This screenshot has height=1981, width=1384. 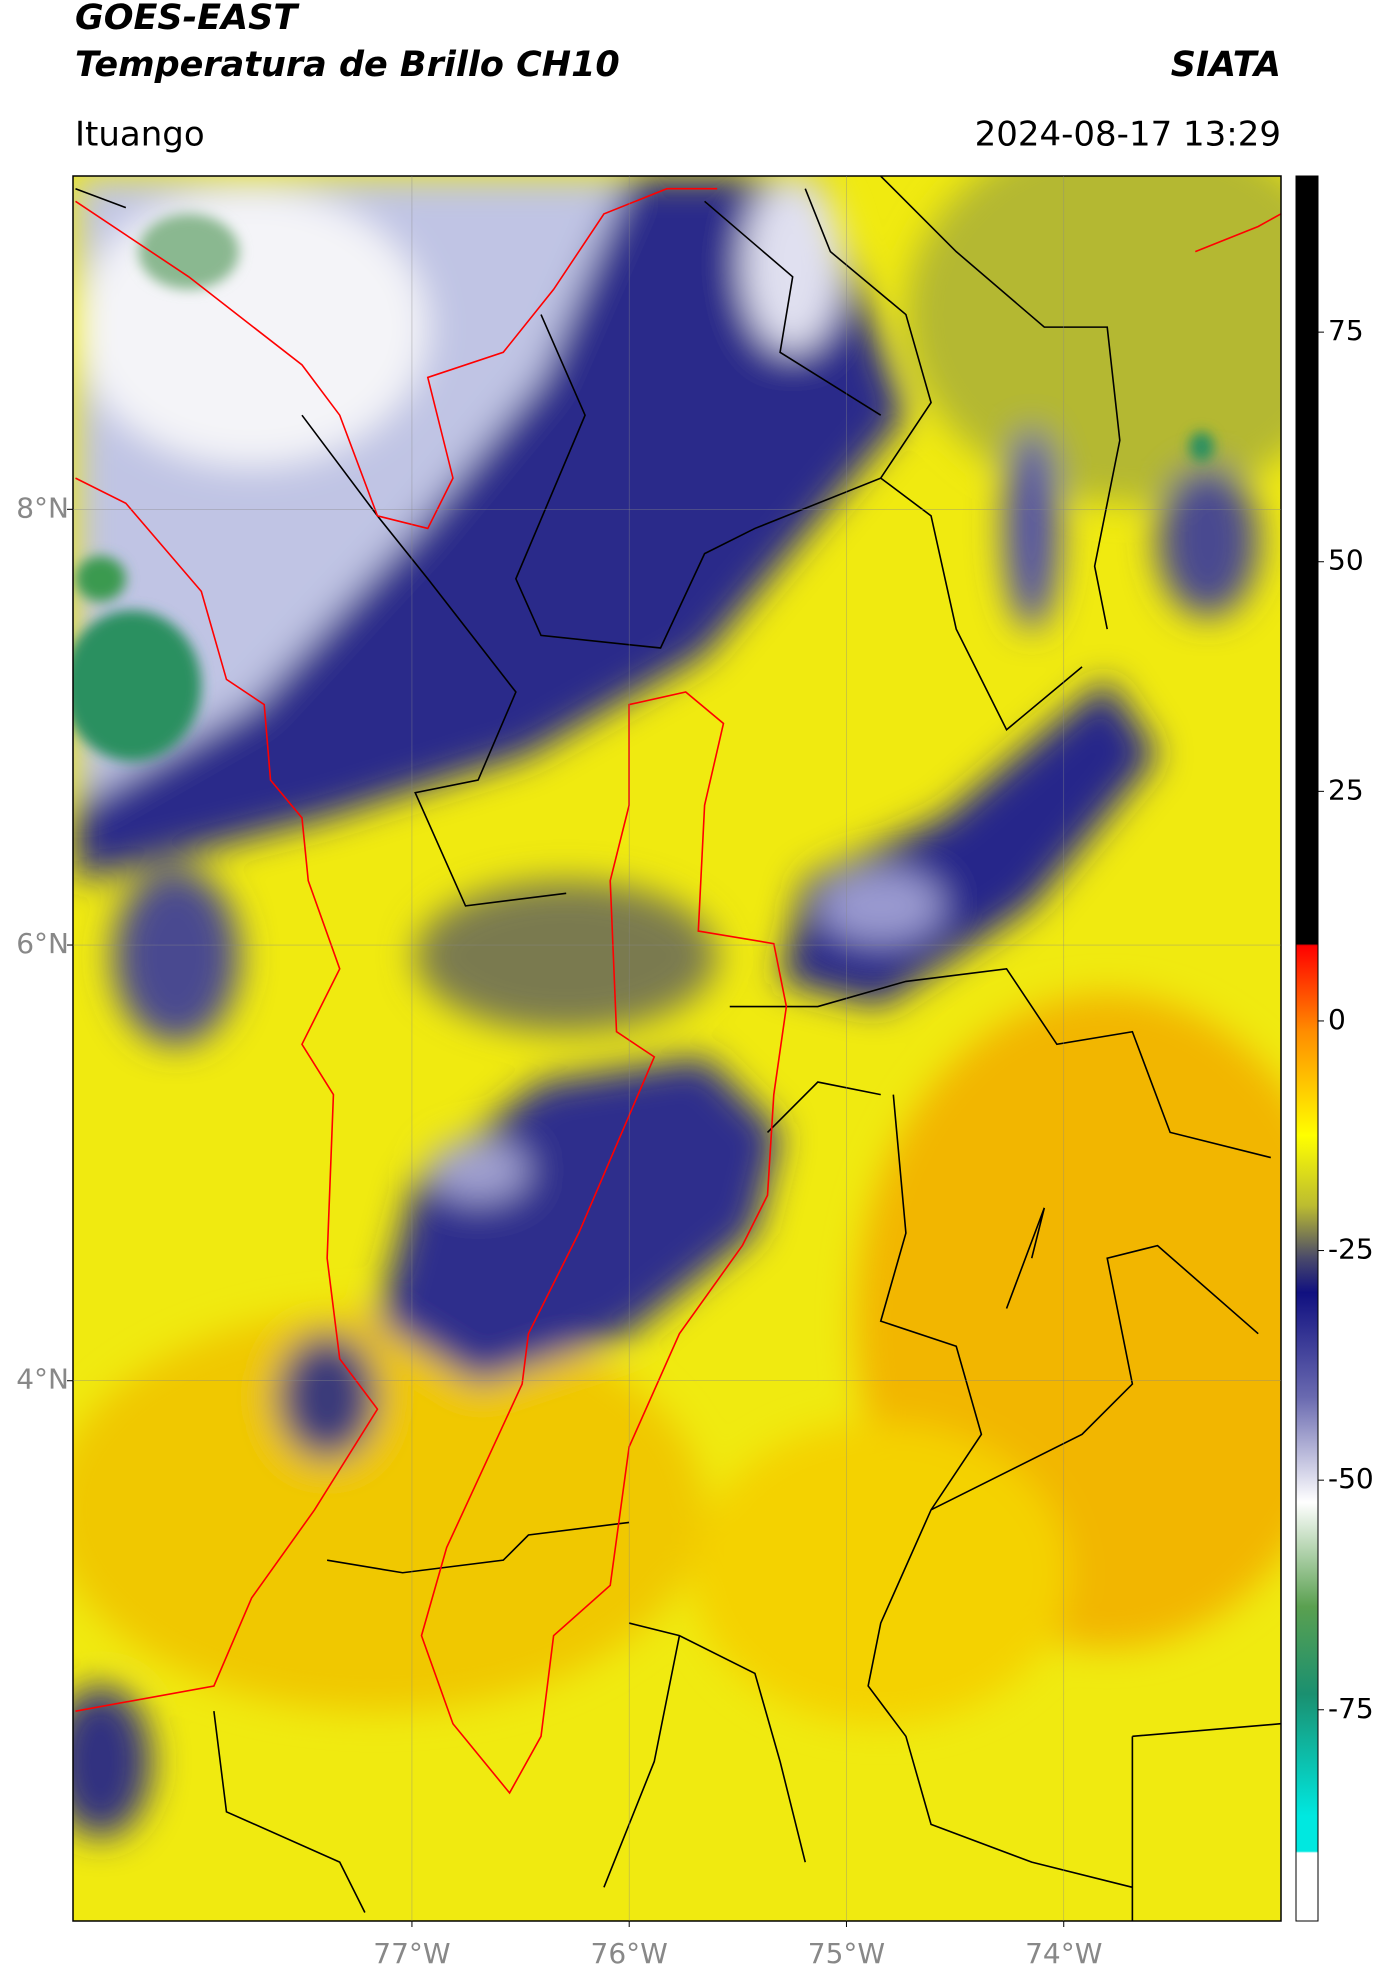 I want to click on colorbar-tick-label: 25, so click(x=1346, y=789).